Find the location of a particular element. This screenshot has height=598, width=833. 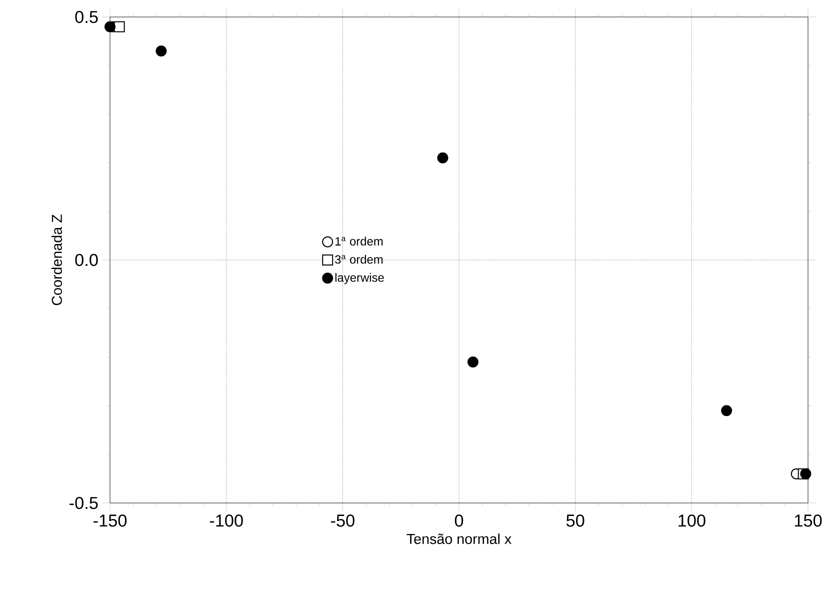

x-tick-label: 150 is located at coordinates (808, 520).